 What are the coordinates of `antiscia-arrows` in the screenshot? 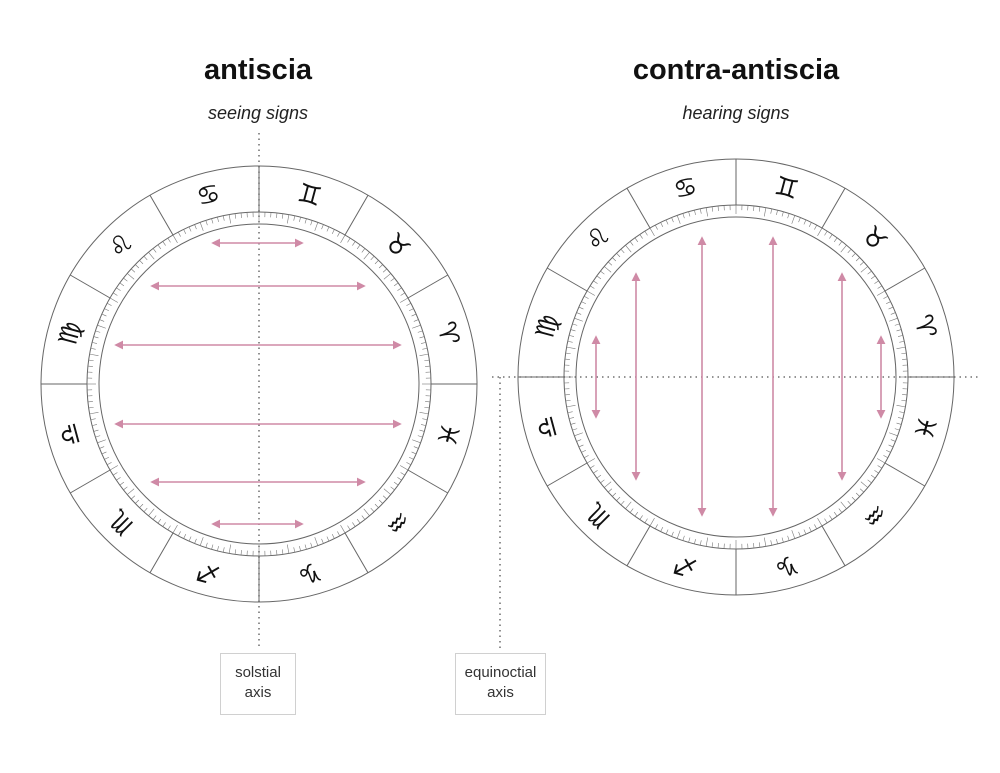 It's located at (258, 383).